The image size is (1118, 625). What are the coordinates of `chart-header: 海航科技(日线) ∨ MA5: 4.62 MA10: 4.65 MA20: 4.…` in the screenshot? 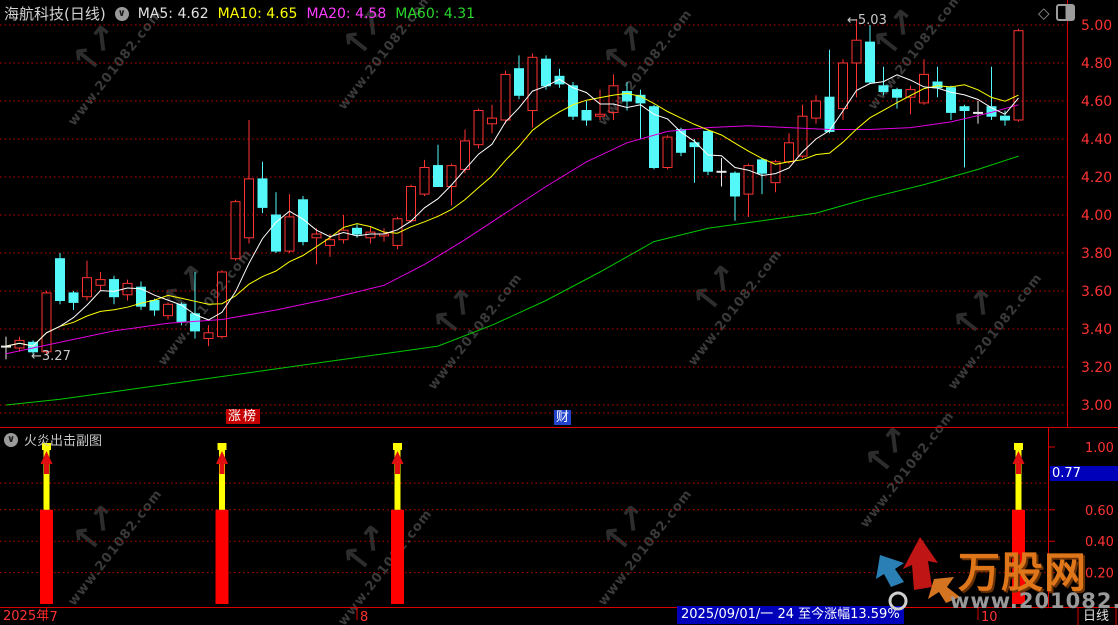 It's located at (239, 13).